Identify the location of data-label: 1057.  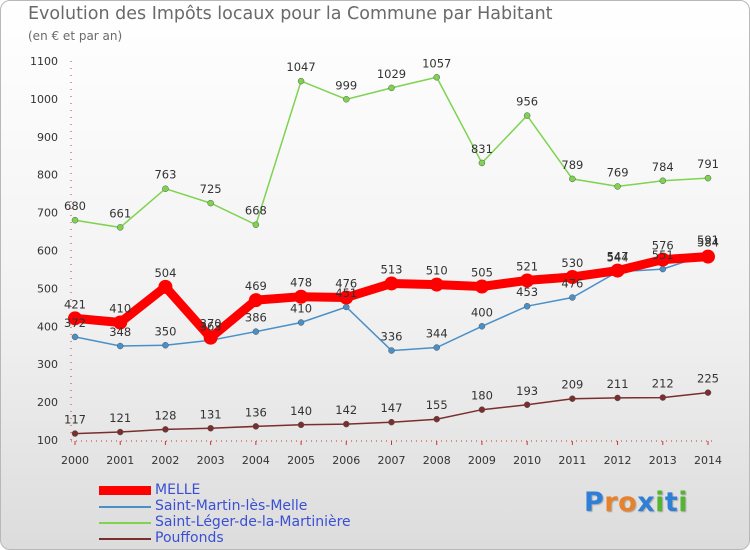
(436, 63).